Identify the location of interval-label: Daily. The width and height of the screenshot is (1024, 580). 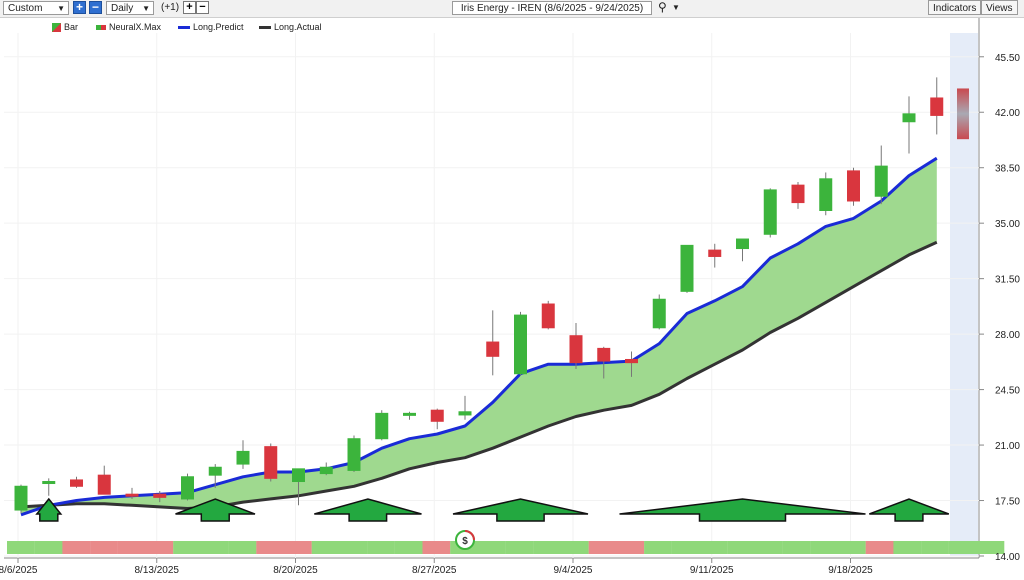
(122, 8).